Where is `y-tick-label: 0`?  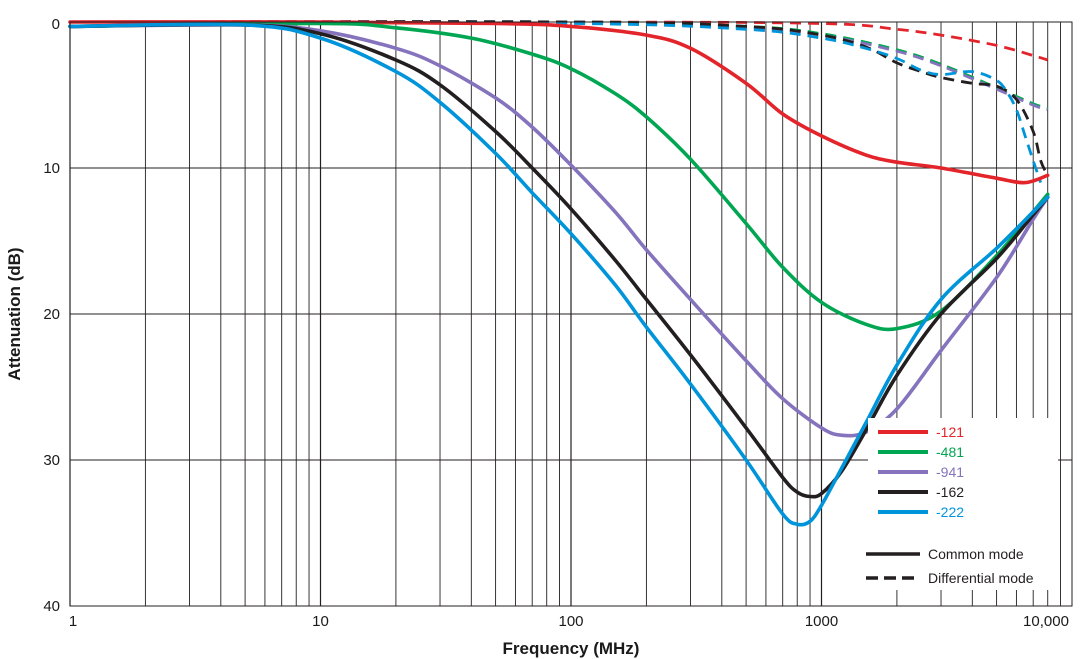
y-tick-label: 0 is located at coordinates (56, 24).